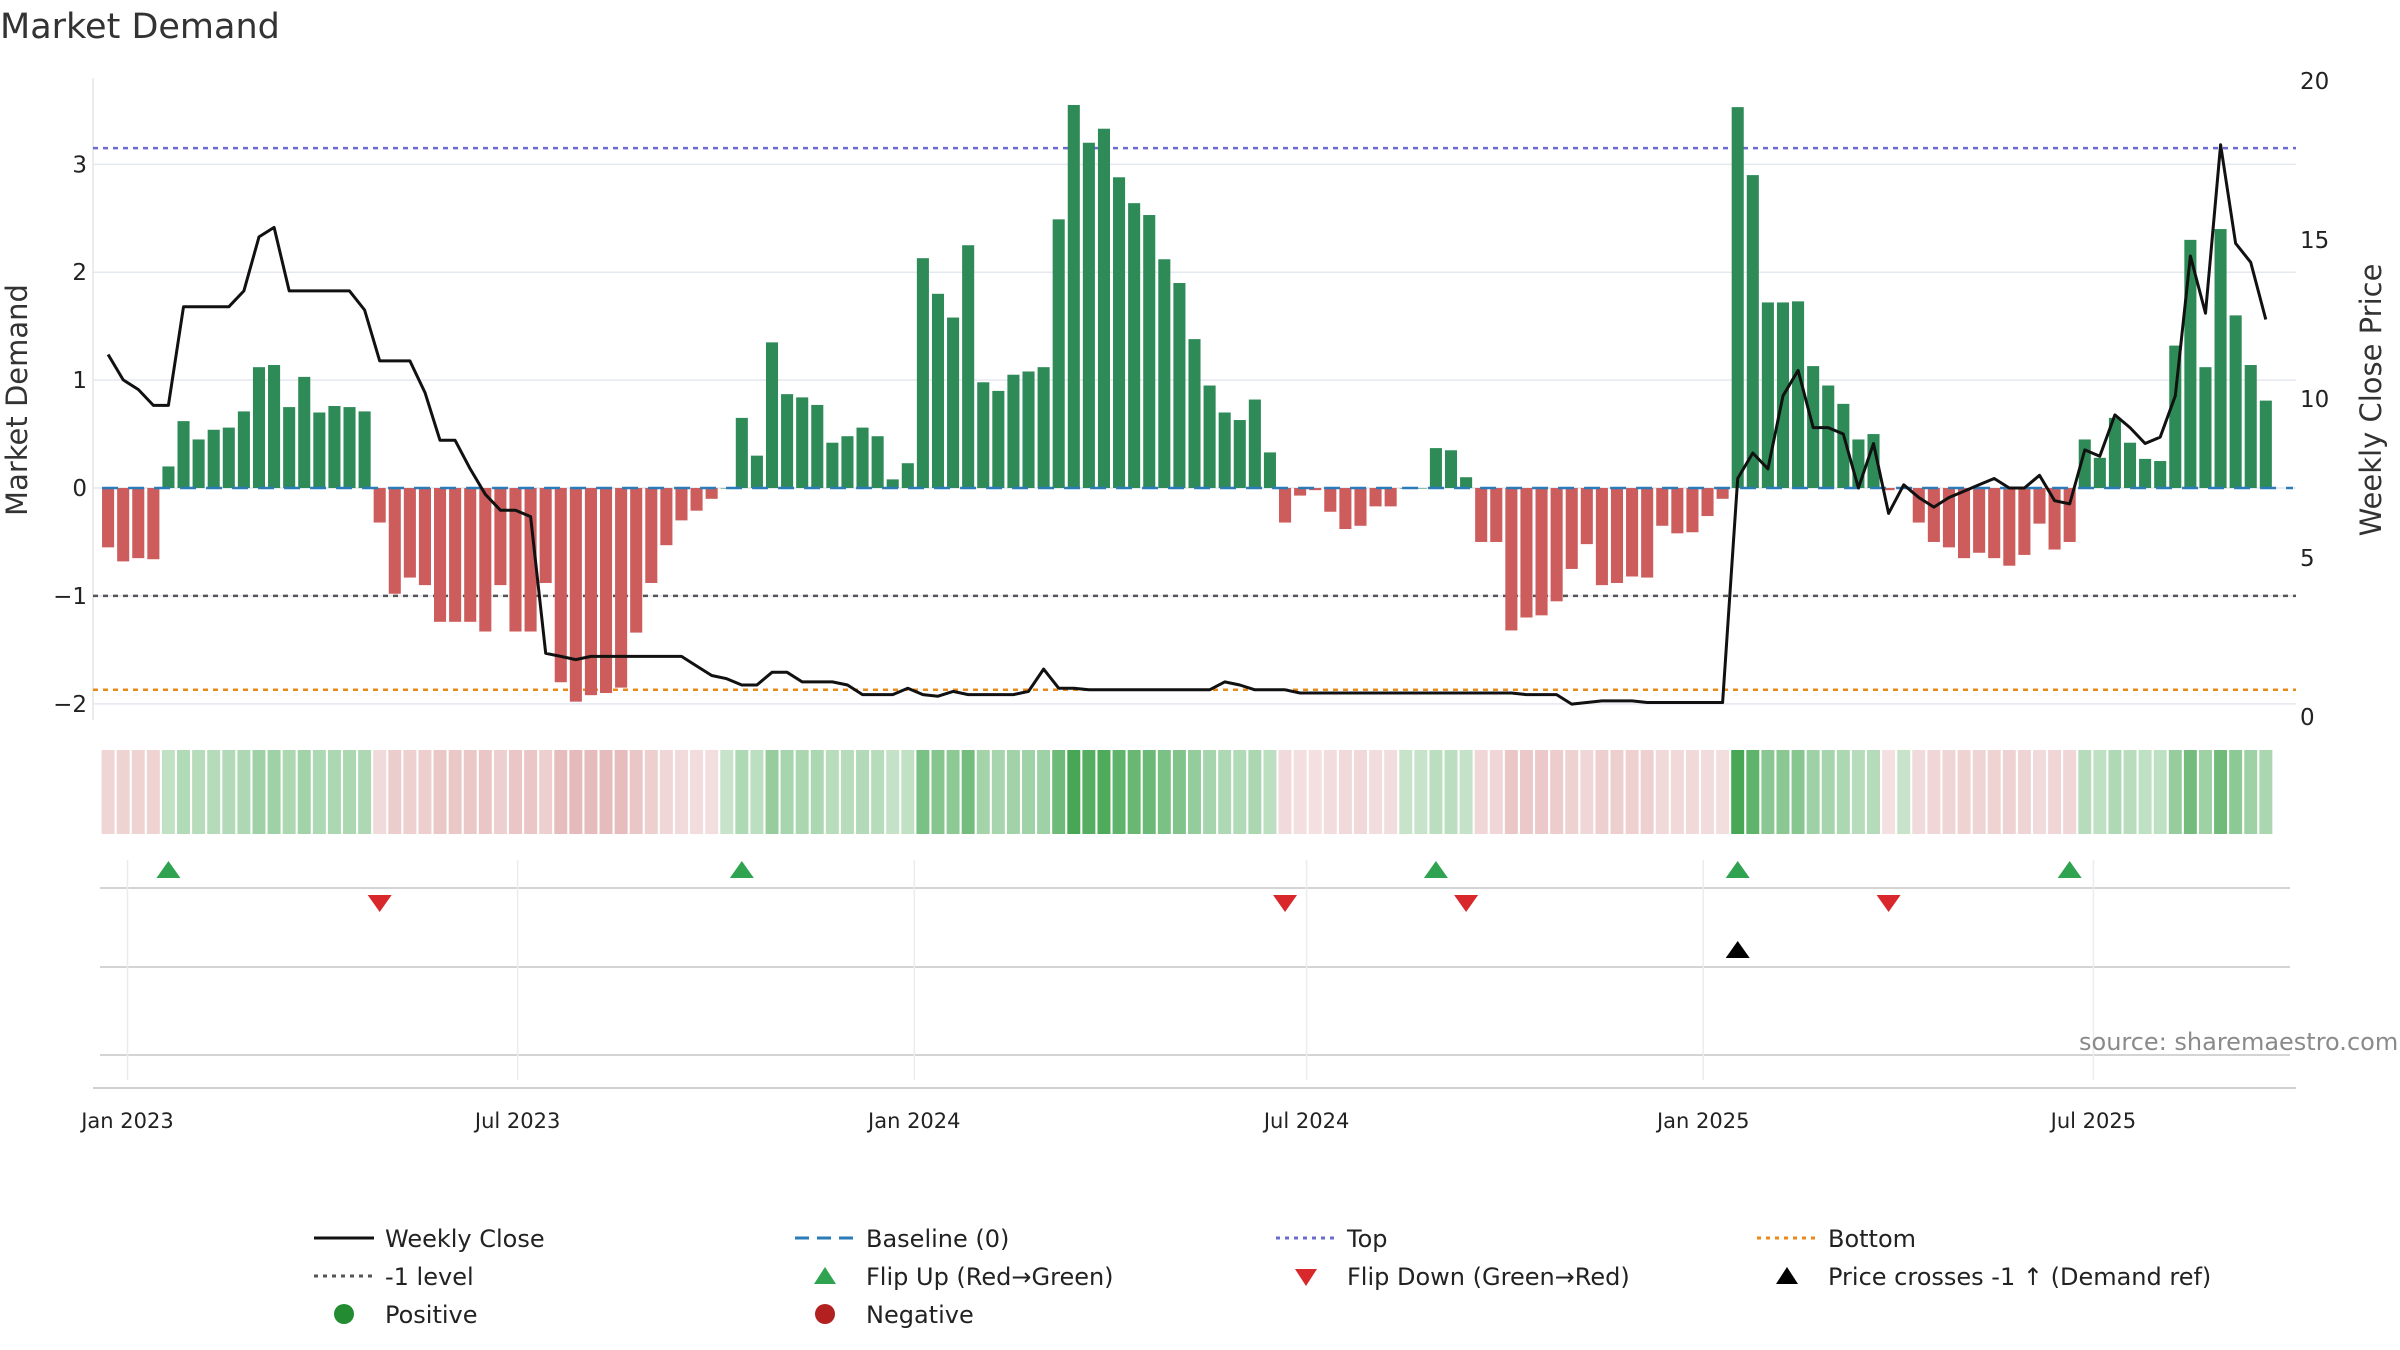 This screenshot has height=1350, width=2400. I want to click on legend-negative-label: Negative, so click(920, 1315).